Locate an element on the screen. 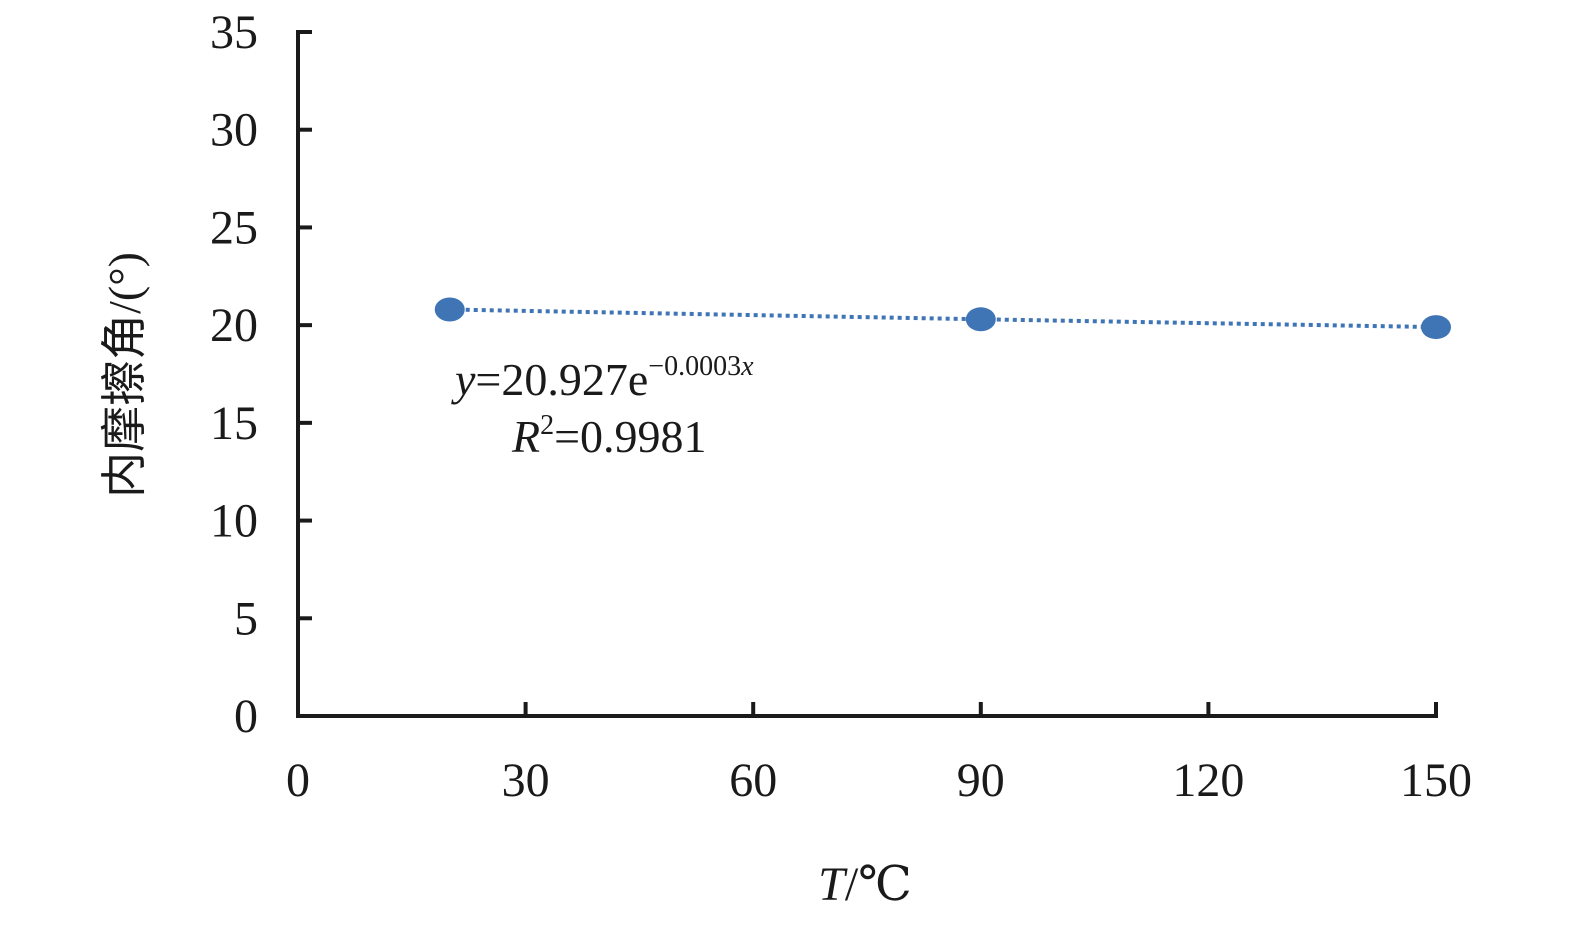 The height and width of the screenshot is (925, 1575). x-tick-label: 120 is located at coordinates (1208, 780).